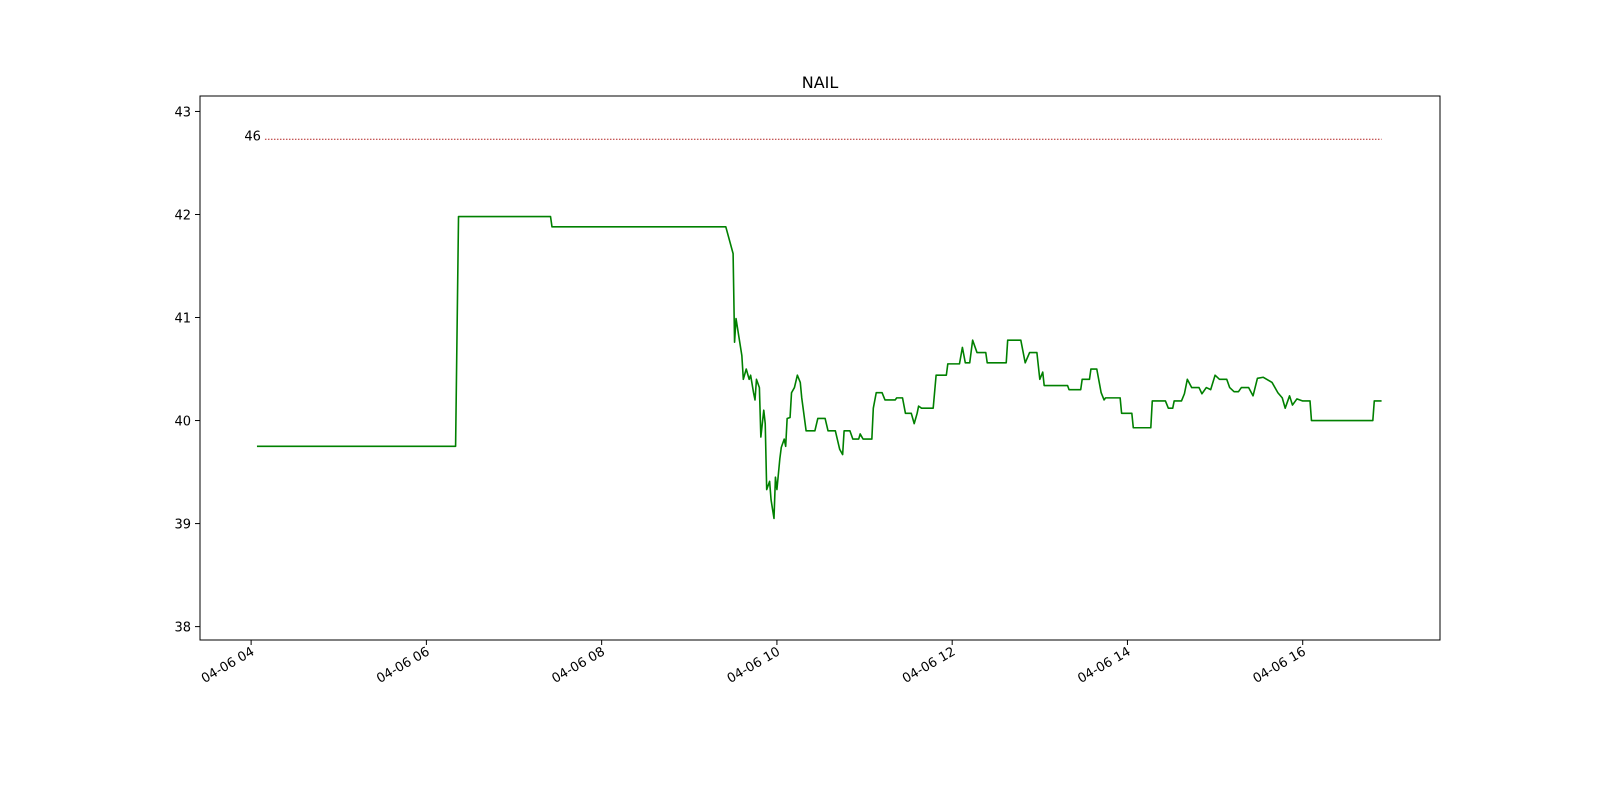 Image resolution: width=1600 pixels, height=800 pixels. I want to click on reference-label: 46, so click(252, 136).